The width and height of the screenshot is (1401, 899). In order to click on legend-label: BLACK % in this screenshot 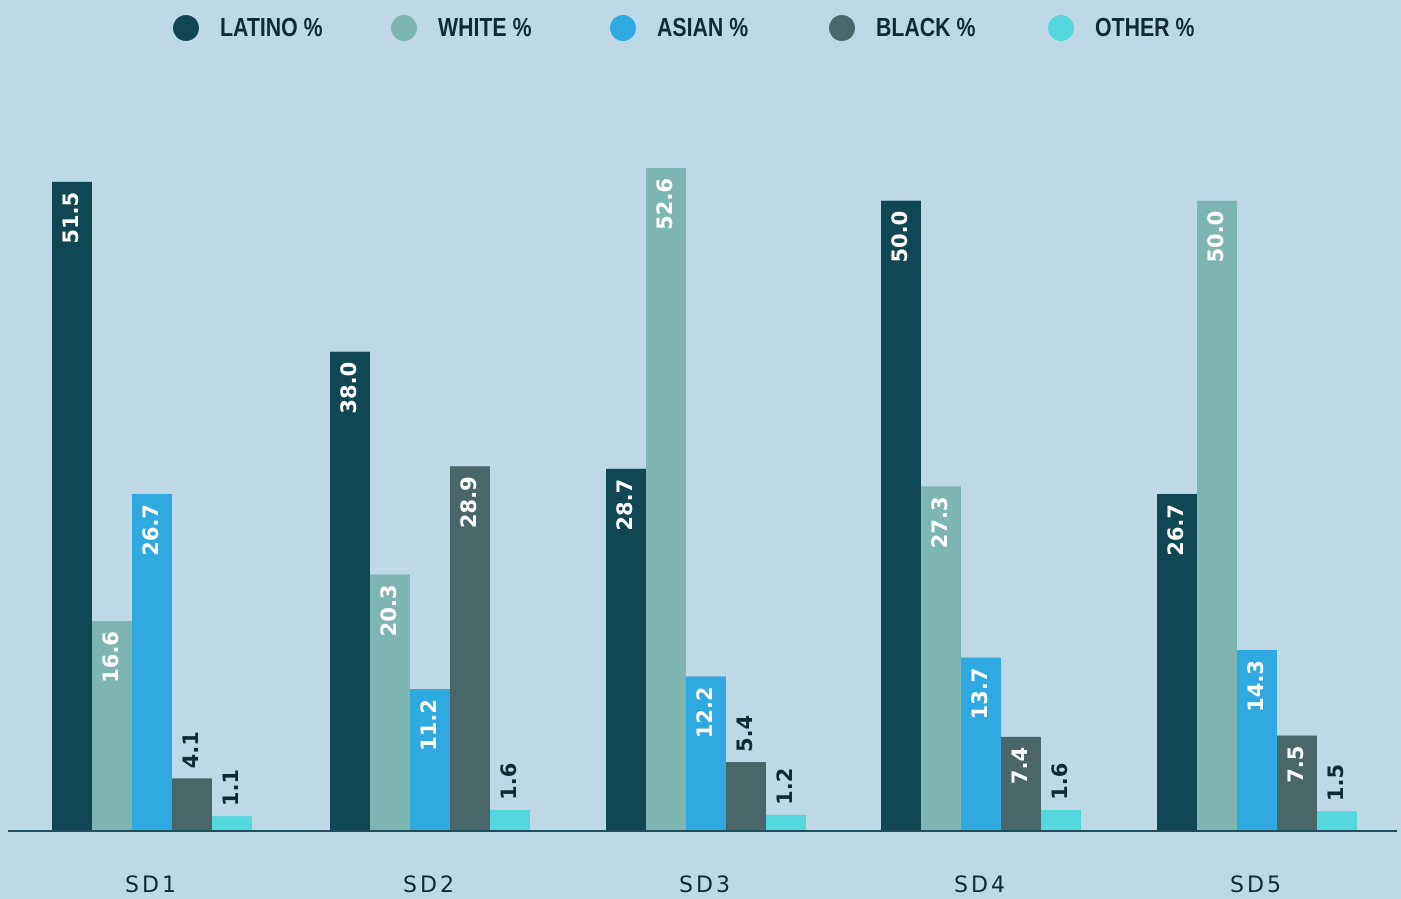, I will do `click(925, 28)`.